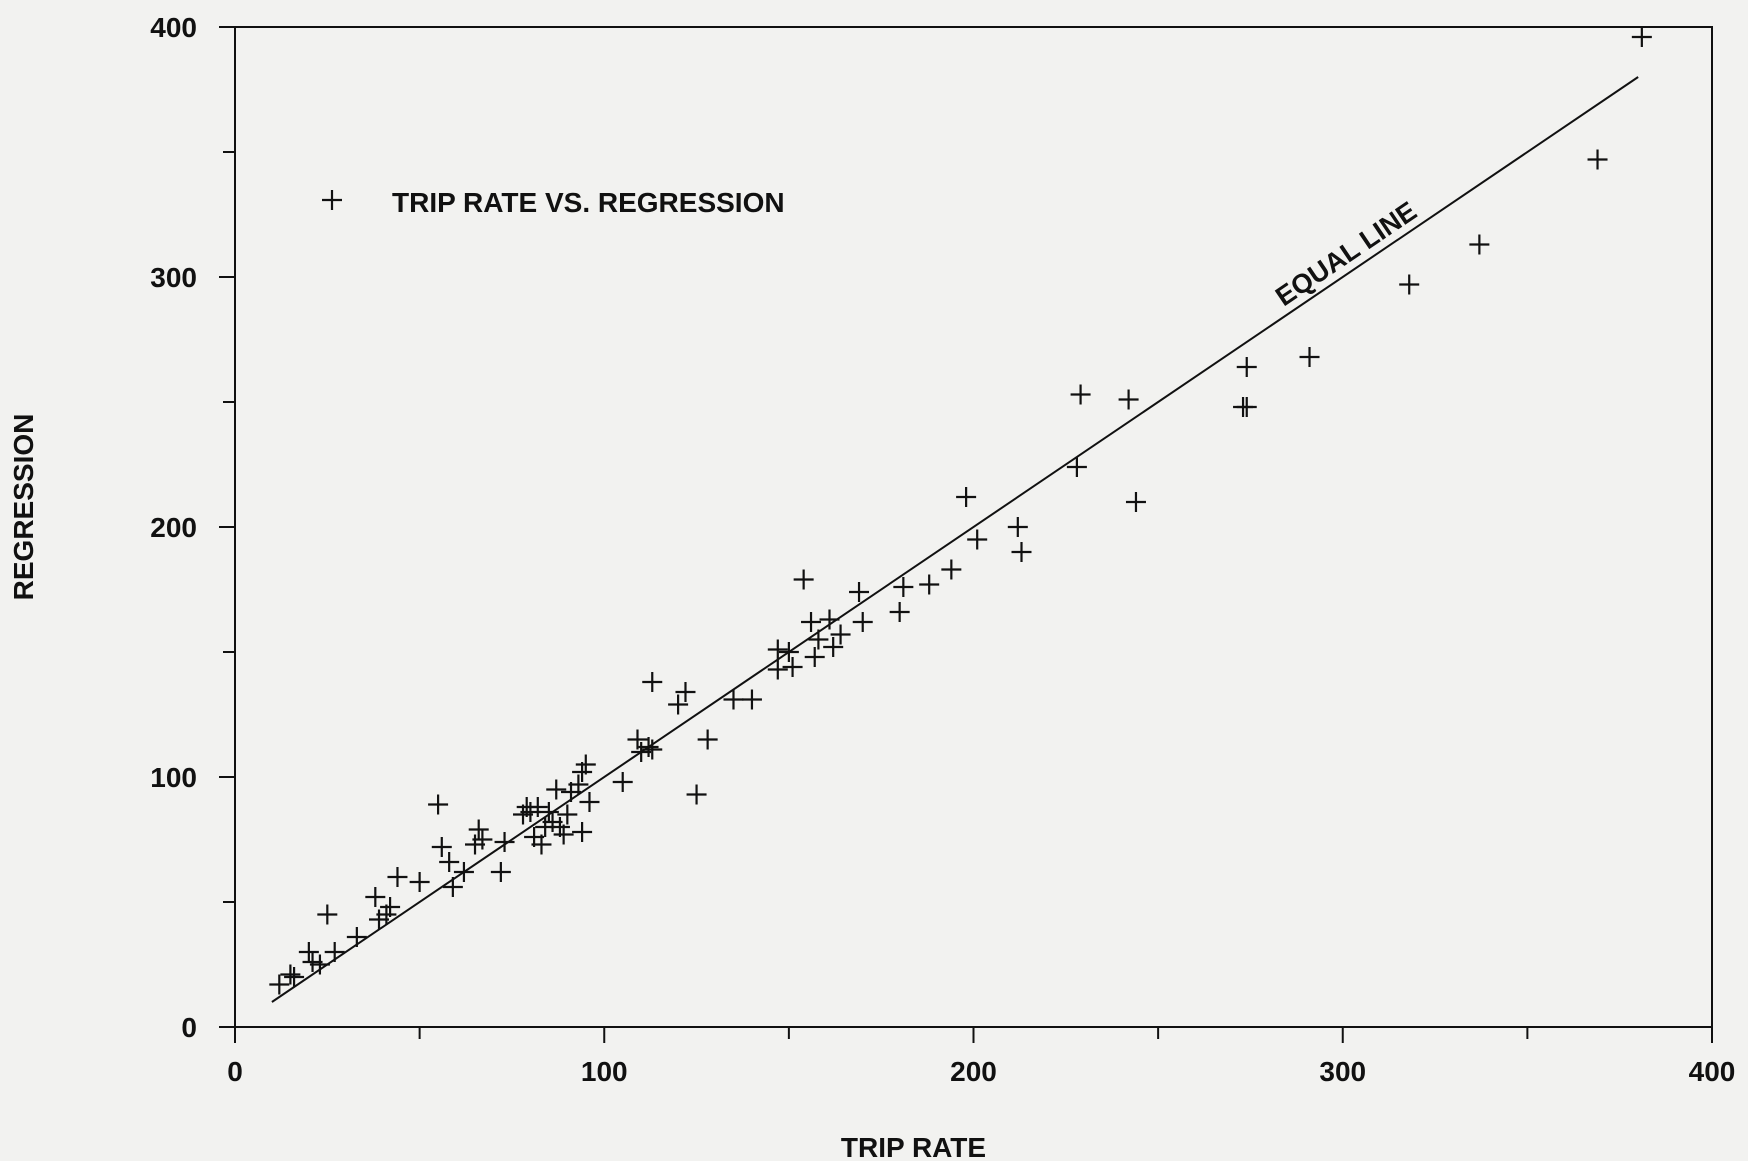  I want to click on legend-plus, so click(332, 200).